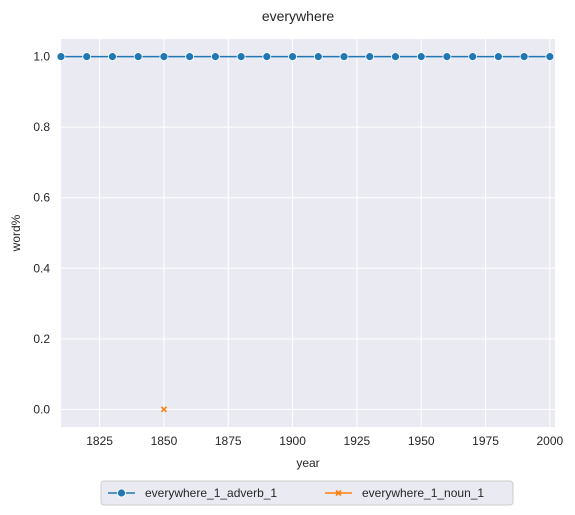 The width and height of the screenshot is (575, 515). I want to click on legend-box, so click(307, 493).